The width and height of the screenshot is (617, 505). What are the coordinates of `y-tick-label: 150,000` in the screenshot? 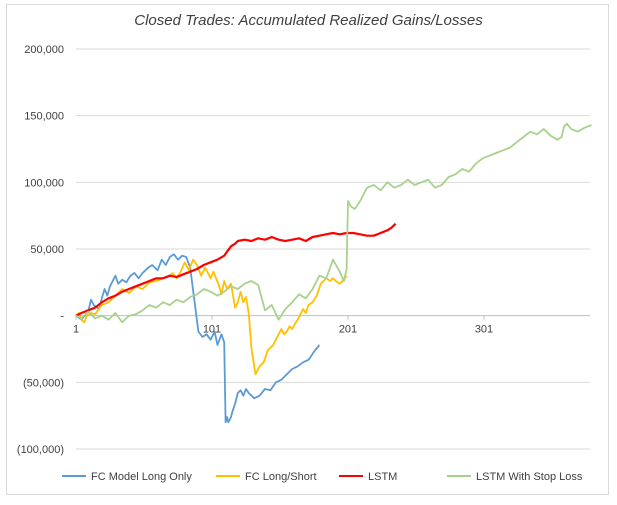 It's located at (44, 117).